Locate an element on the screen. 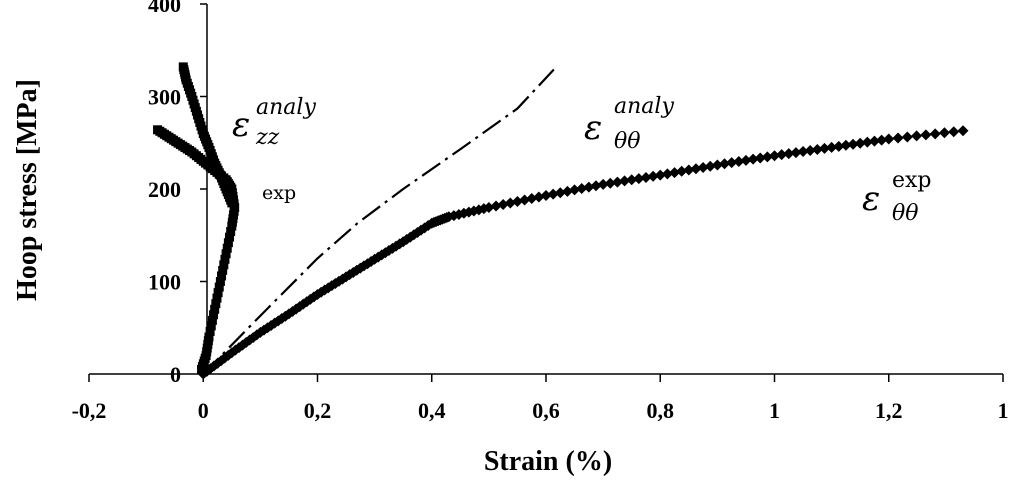  y-ticks: 0 100 200 300 400 is located at coordinates (177, 193).